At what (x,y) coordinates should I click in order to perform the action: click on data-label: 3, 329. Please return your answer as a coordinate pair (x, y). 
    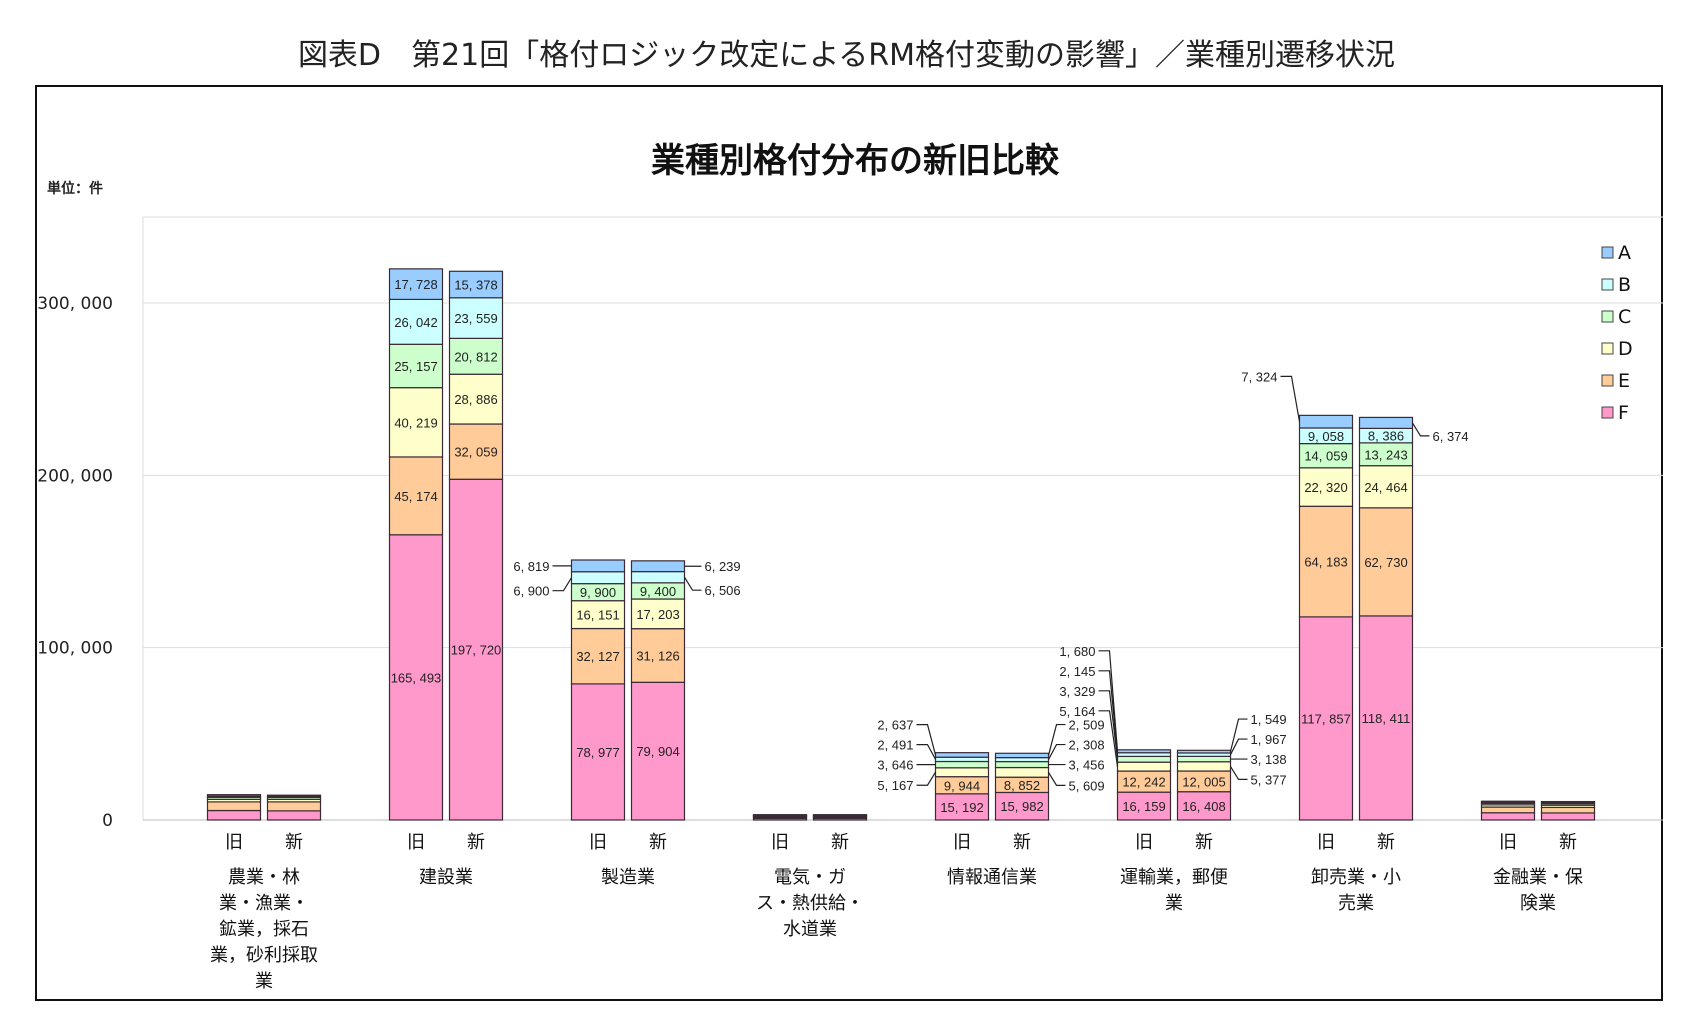
    Looking at the image, I should click on (1077, 691).